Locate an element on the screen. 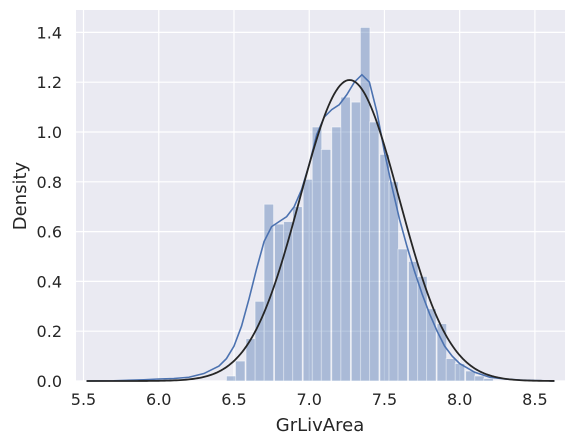 Image resolution: width=580 pixels, height=445 pixels. y-tick-label: 0.4 is located at coordinates (49, 281).